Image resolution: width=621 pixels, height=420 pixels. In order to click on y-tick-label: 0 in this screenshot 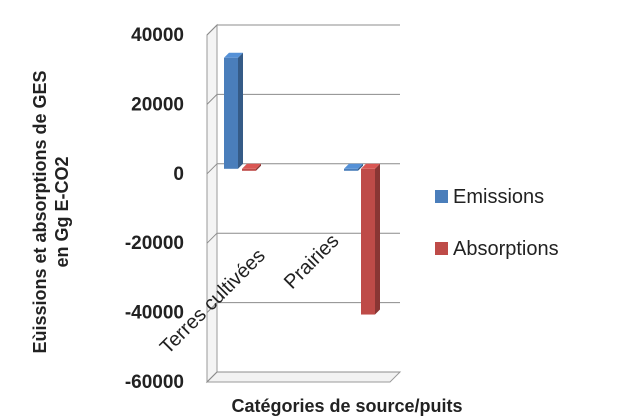, I will do `click(178, 174)`.